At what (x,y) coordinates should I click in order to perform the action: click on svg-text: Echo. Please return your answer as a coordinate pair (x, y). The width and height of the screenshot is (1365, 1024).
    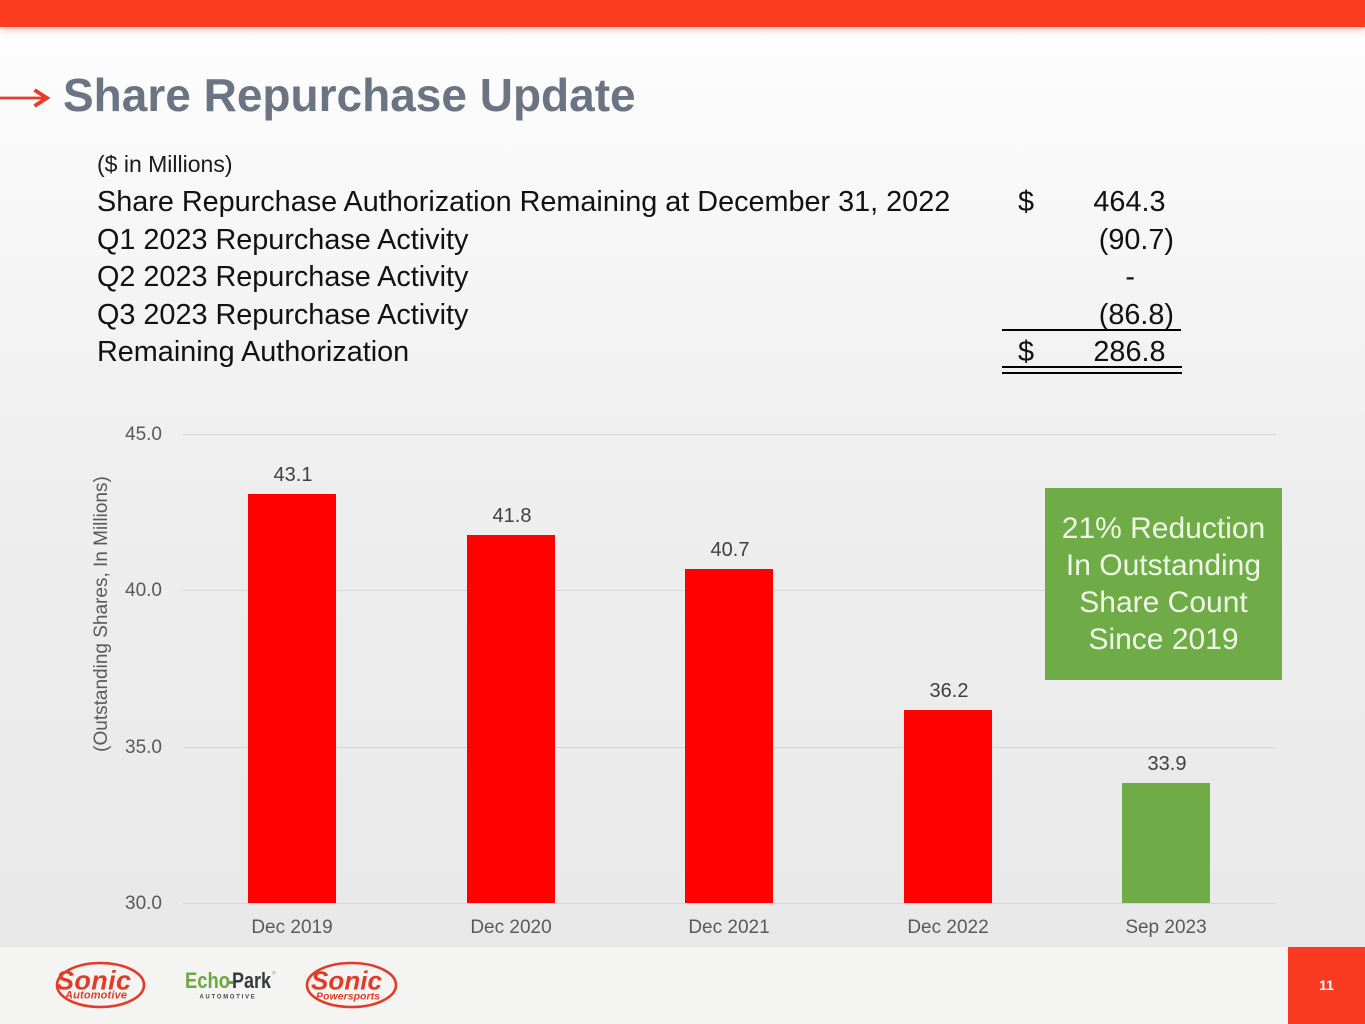
    Looking at the image, I should click on (207, 980).